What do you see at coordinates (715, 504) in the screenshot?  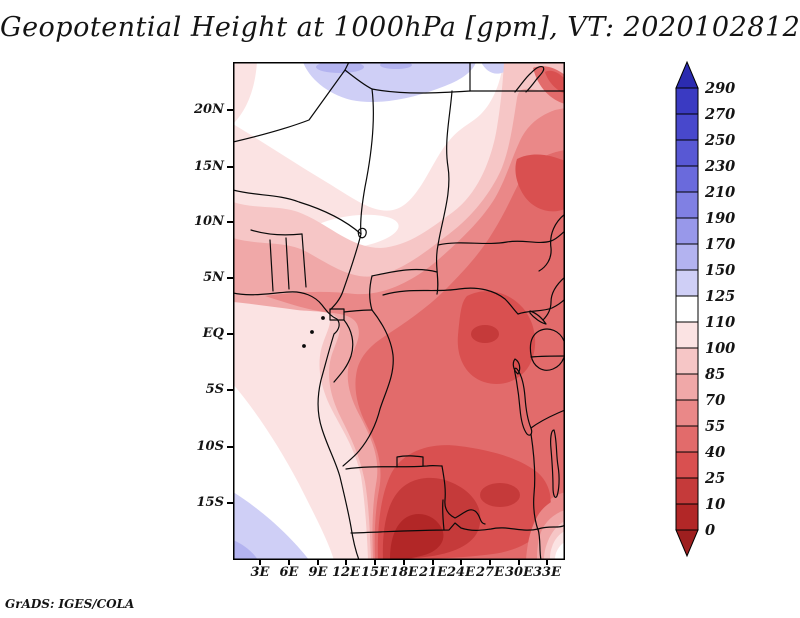 I see `colorbar-label: 10` at bounding box center [715, 504].